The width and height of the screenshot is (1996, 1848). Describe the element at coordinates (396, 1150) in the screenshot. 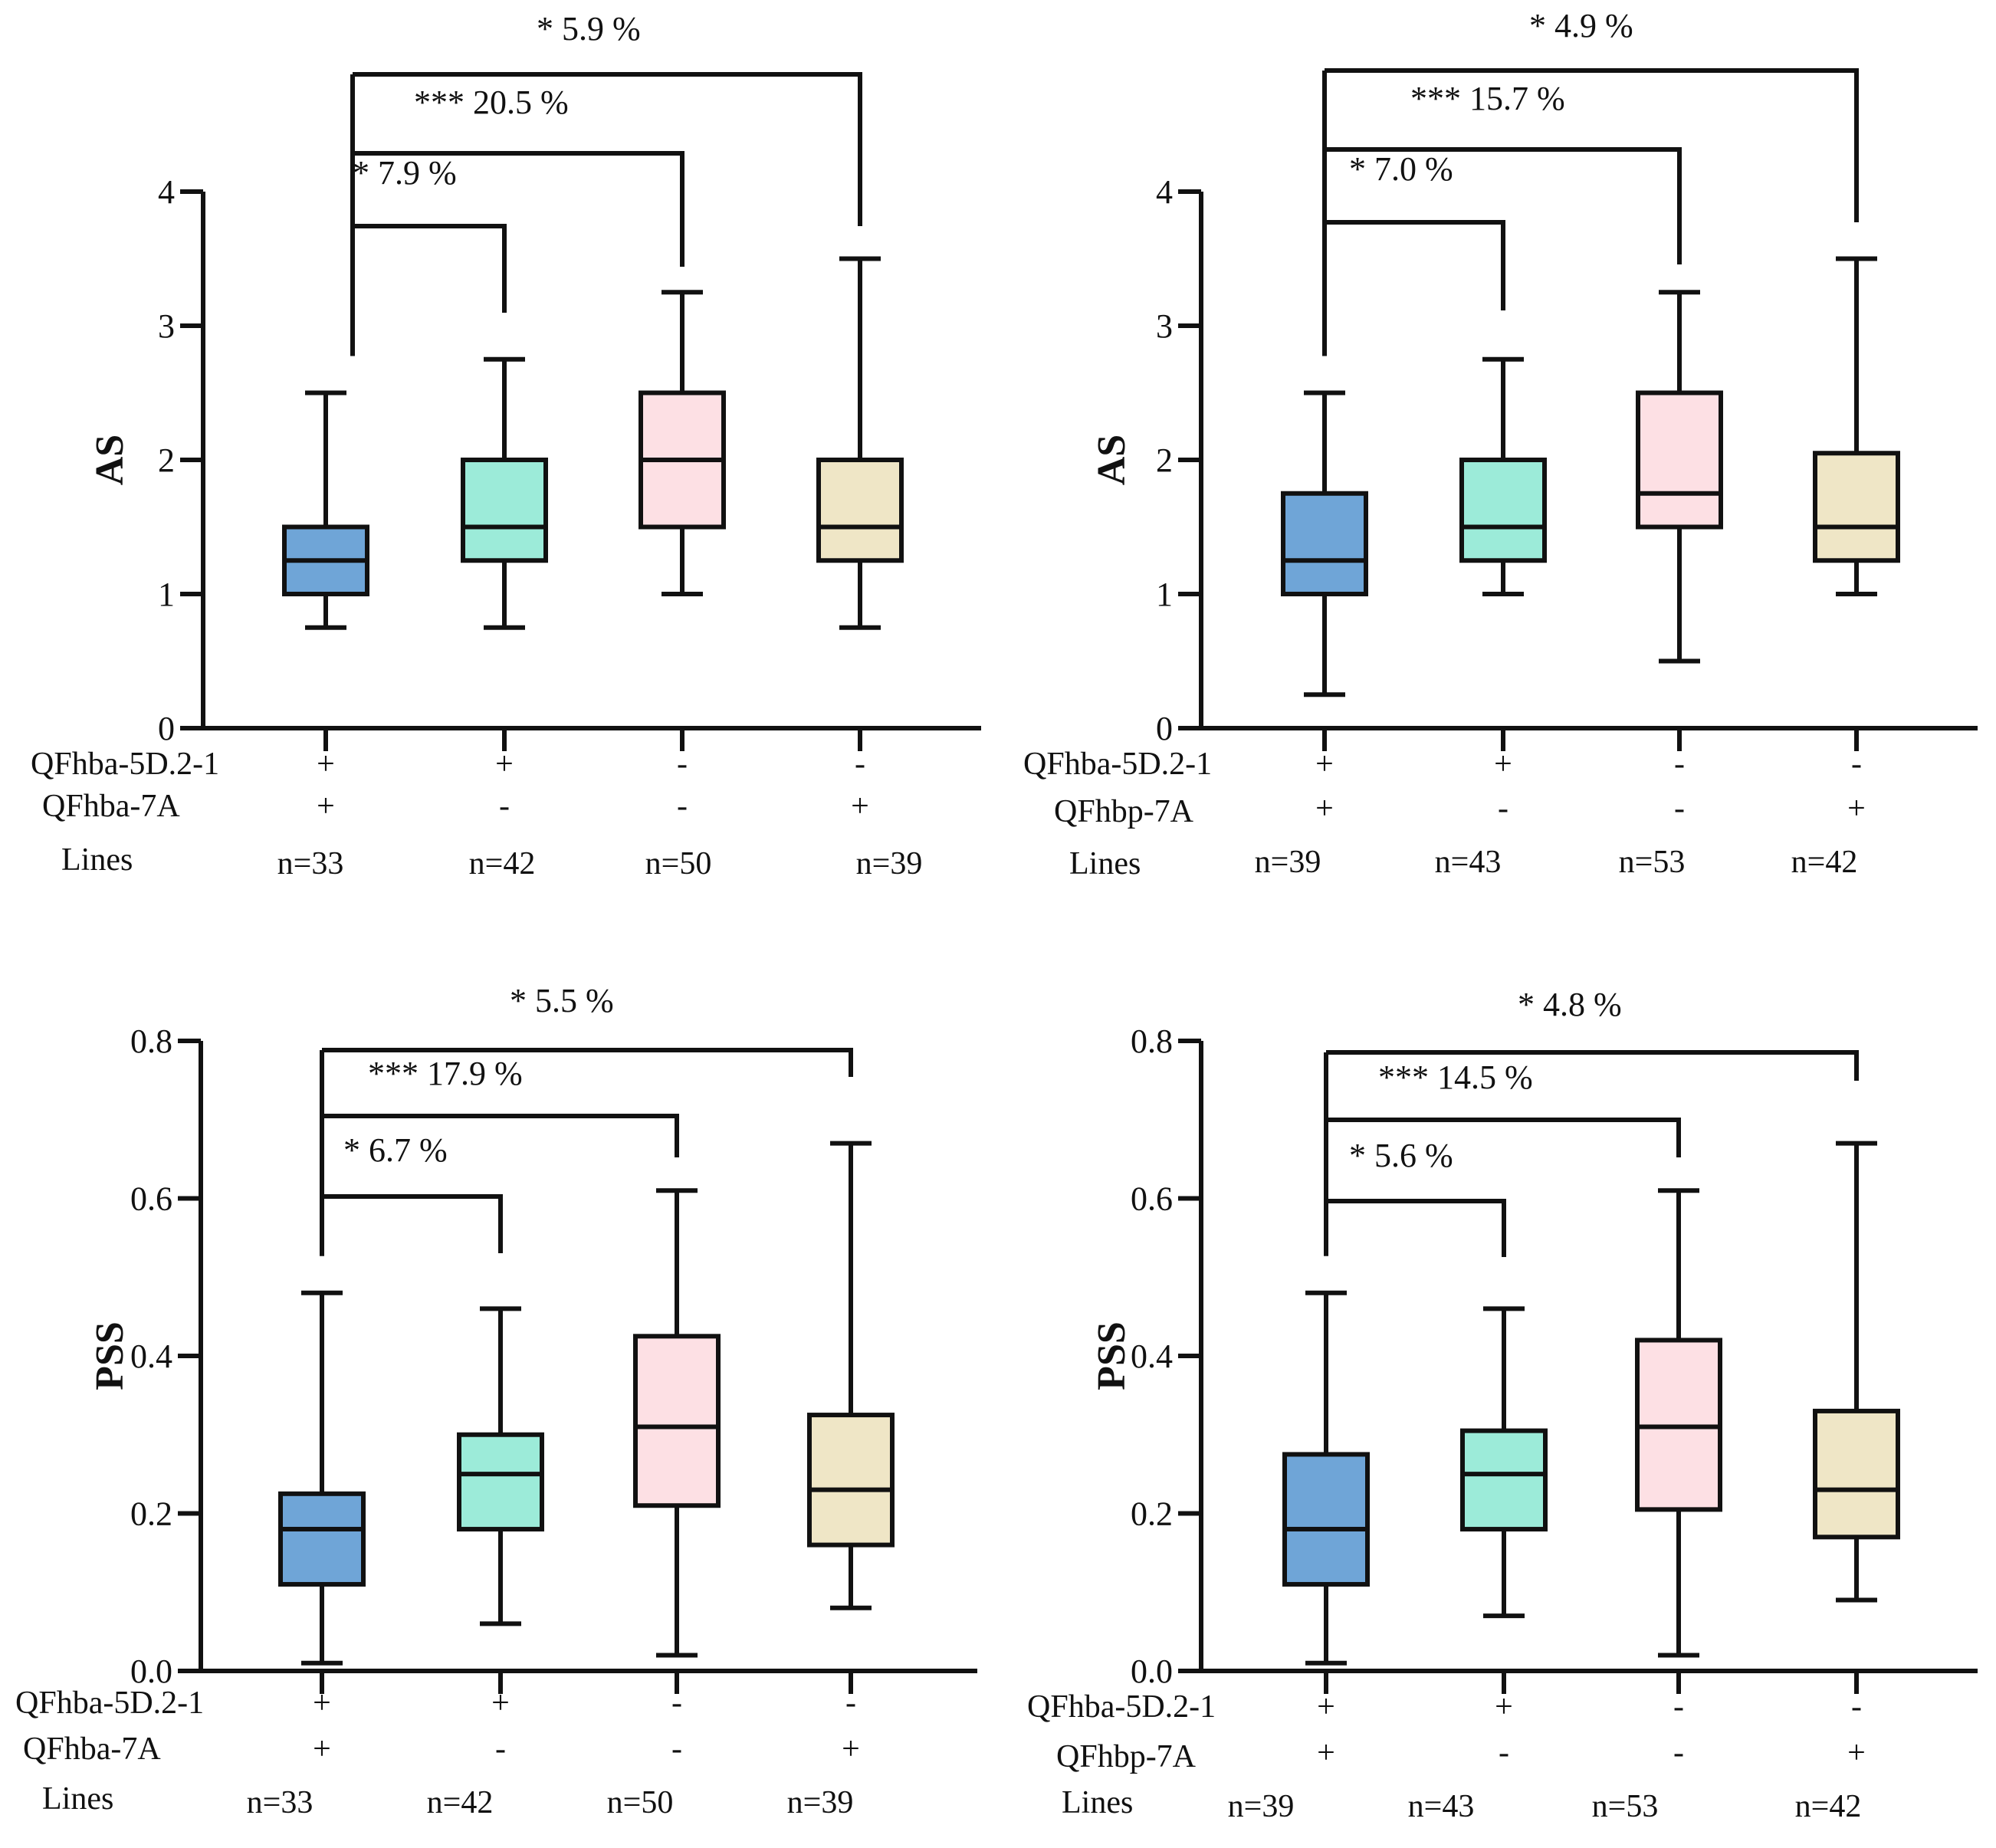

I see `significance-label: * 6.7 %` at that location.